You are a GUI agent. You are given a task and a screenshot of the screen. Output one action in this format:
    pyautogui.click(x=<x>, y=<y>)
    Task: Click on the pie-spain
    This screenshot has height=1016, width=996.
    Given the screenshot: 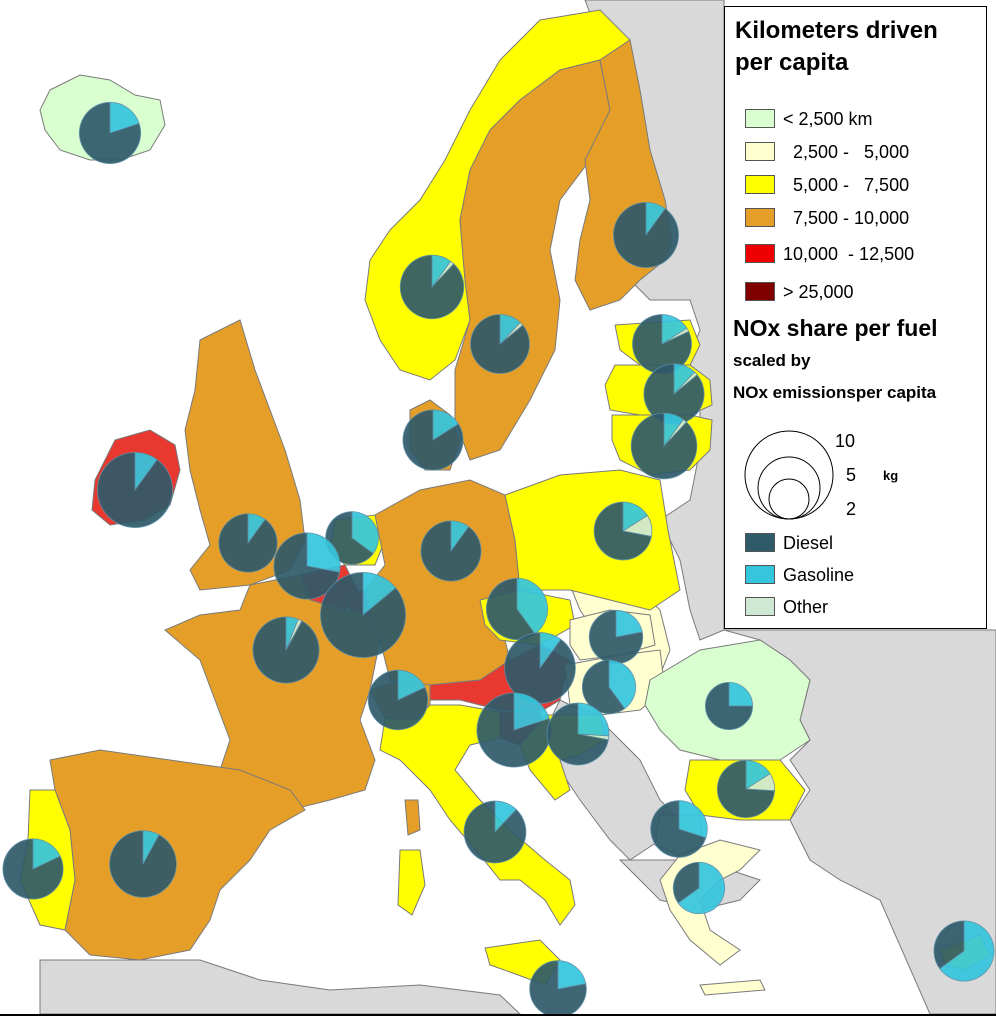 What is the action you would take?
    pyautogui.click(x=143, y=864)
    